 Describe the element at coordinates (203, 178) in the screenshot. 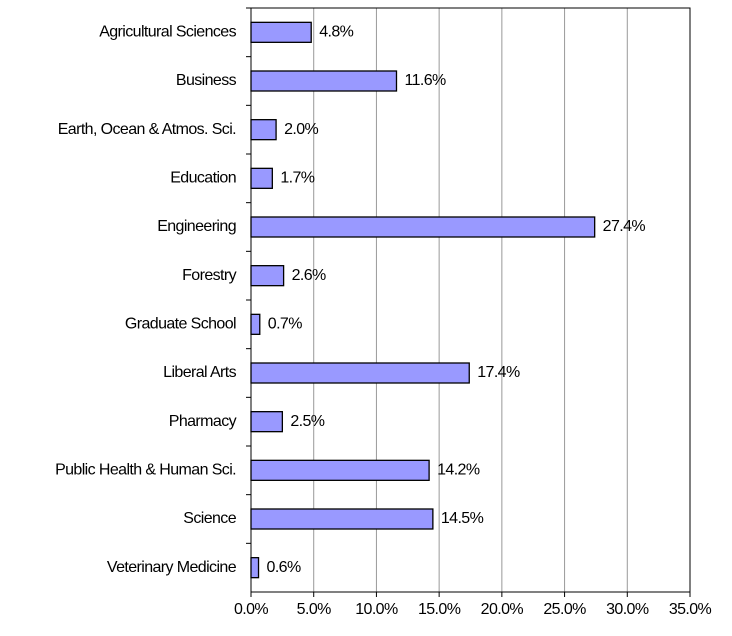

I see `y-tick-label: Education` at that location.